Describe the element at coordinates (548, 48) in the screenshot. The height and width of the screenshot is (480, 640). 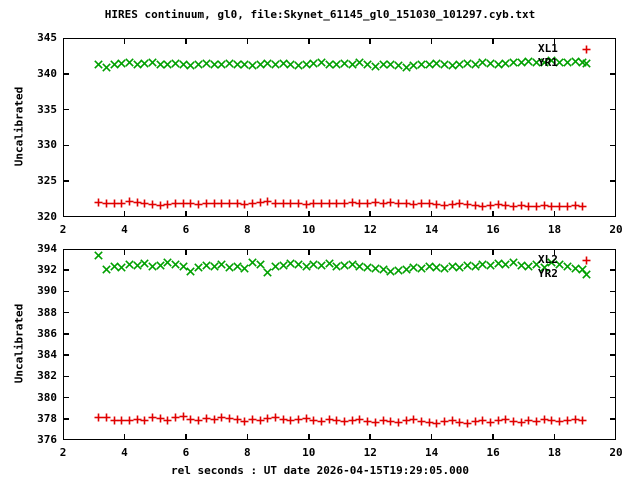
I see `legend-label-xl1: XL1` at that location.